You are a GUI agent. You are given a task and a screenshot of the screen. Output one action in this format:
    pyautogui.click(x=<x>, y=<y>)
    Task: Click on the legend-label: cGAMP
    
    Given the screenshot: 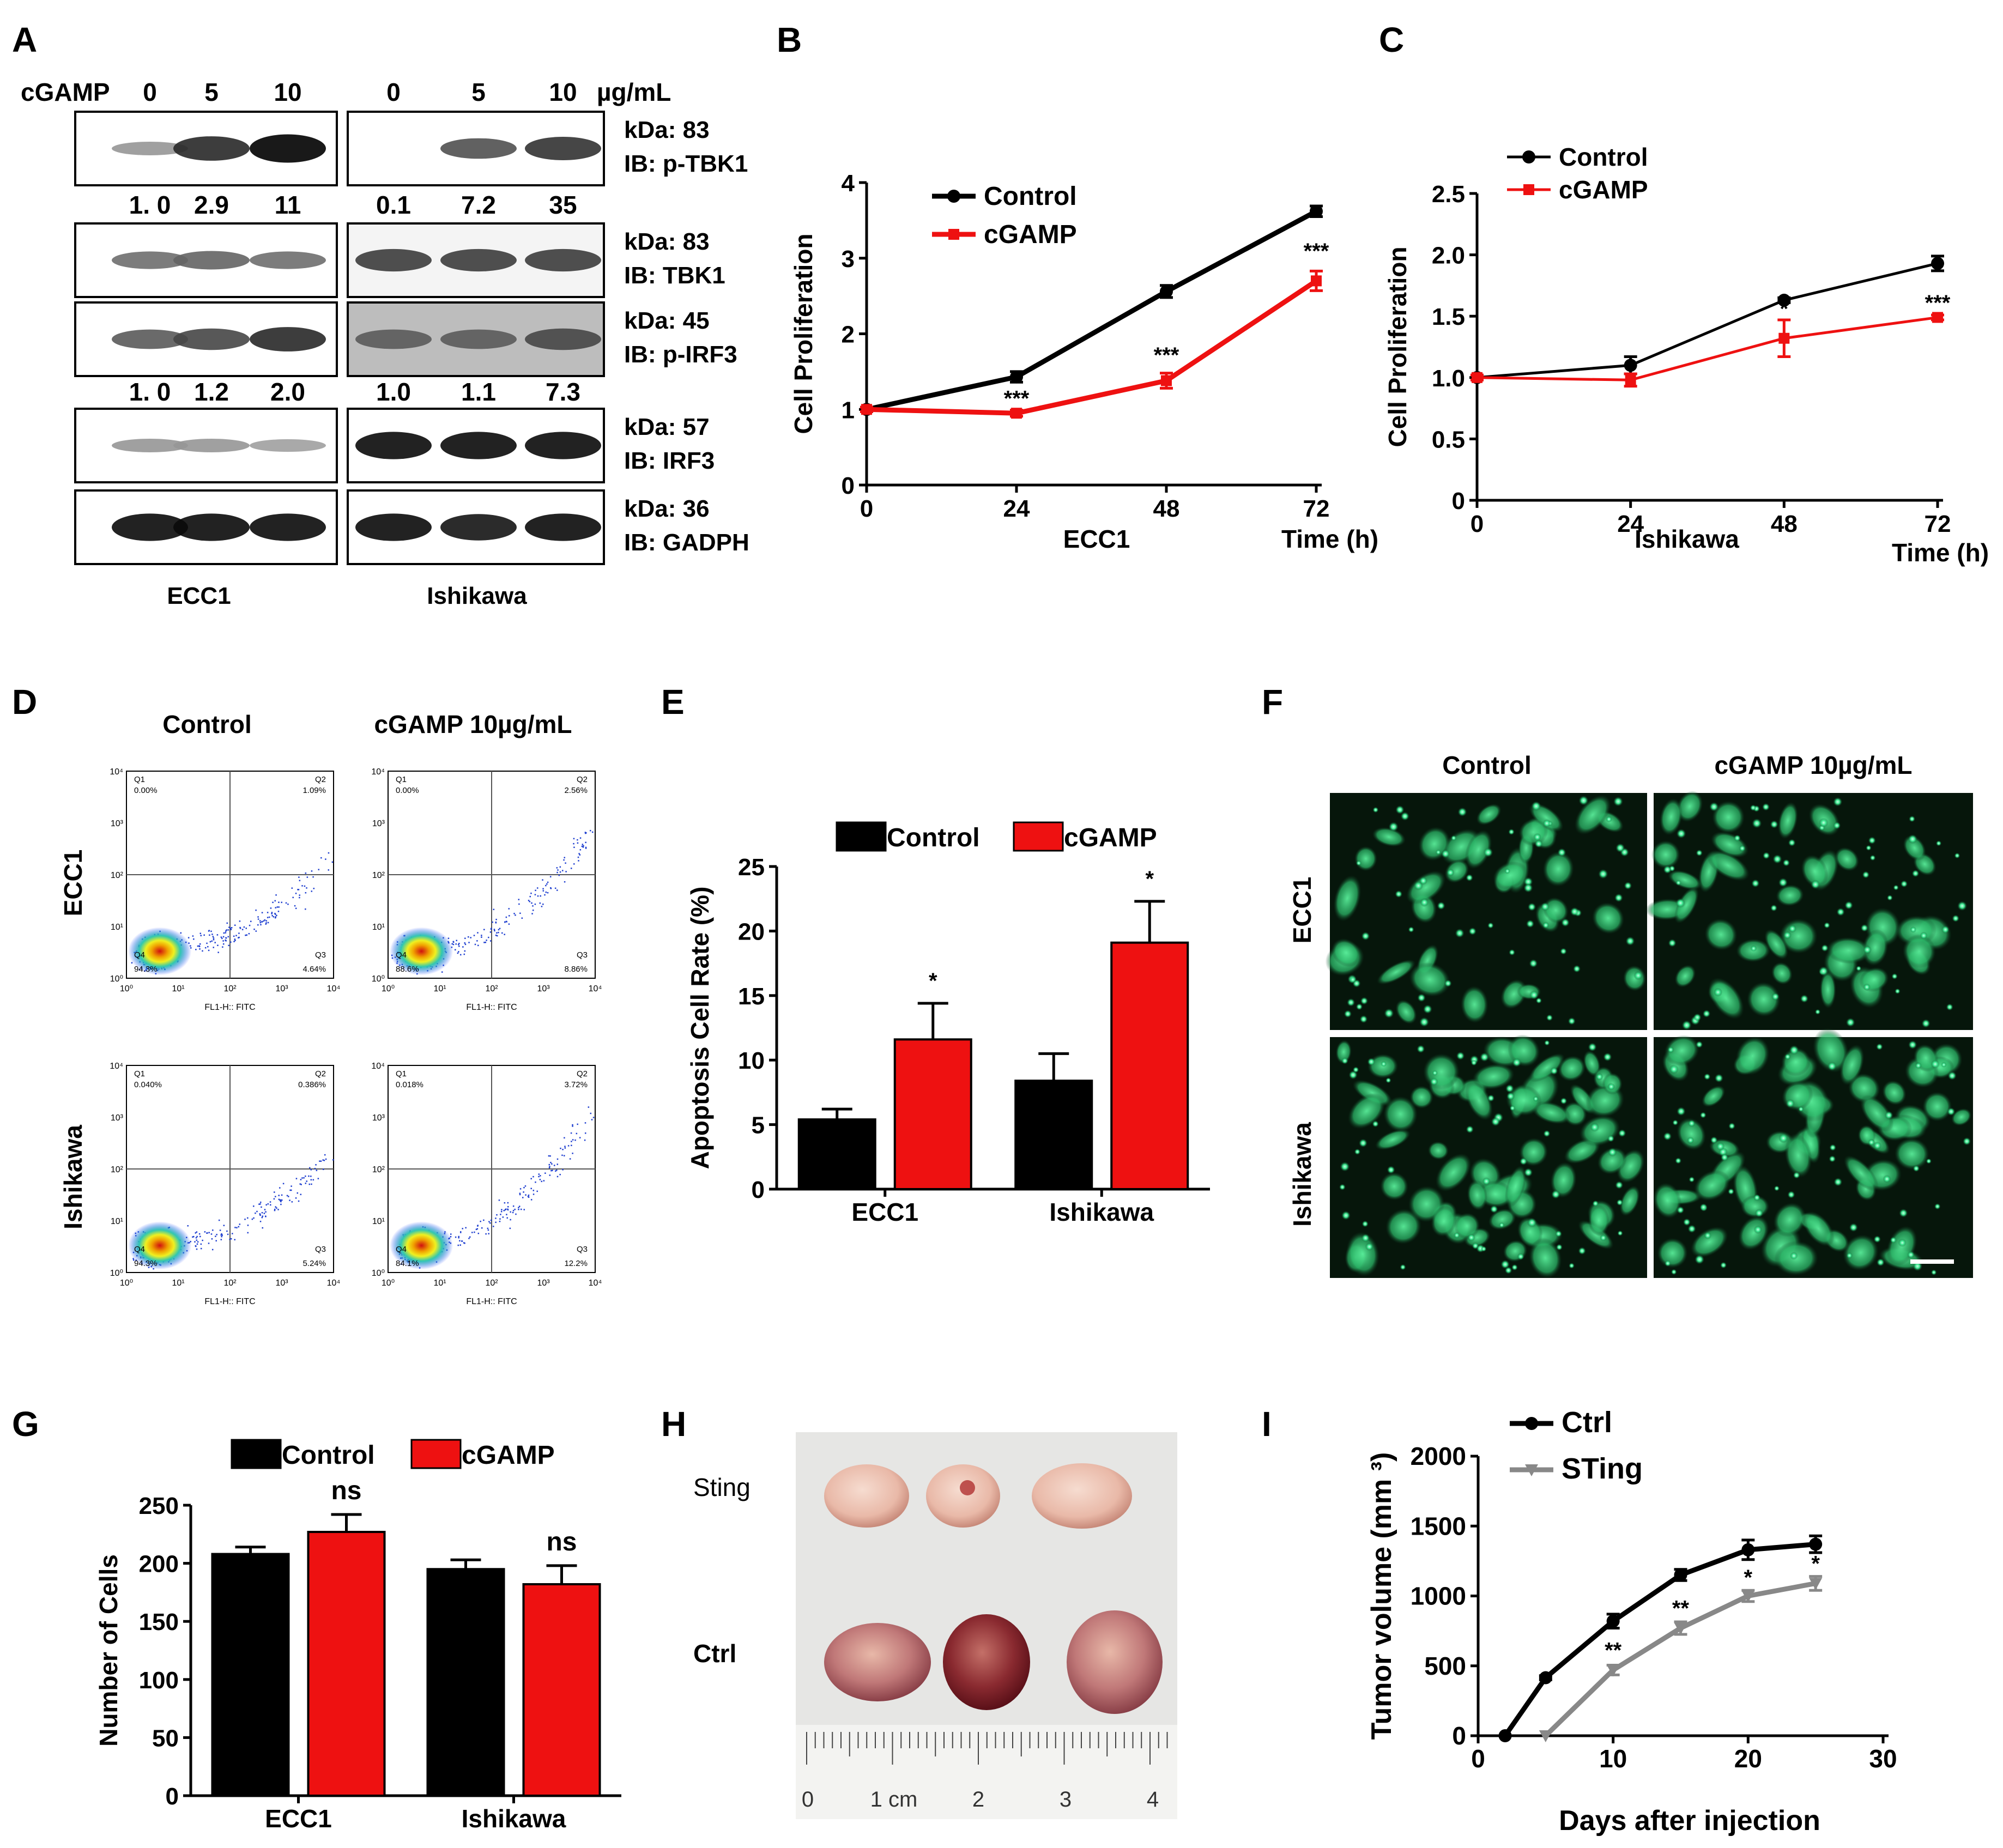 What is the action you would take?
    pyautogui.click(x=1110, y=837)
    